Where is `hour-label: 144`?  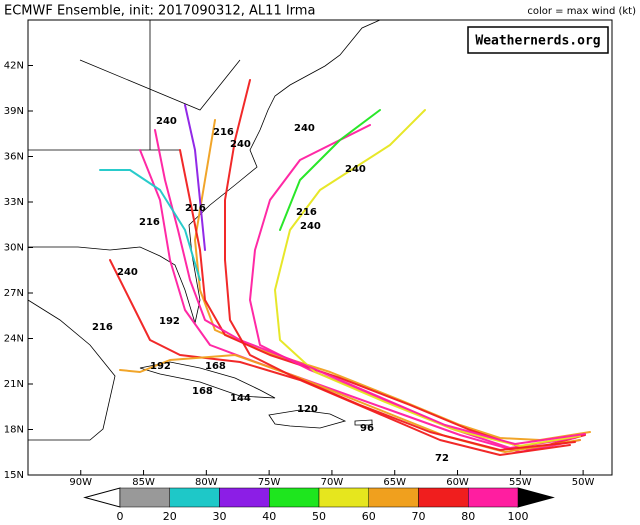 hour-label: 144 is located at coordinates (240, 398).